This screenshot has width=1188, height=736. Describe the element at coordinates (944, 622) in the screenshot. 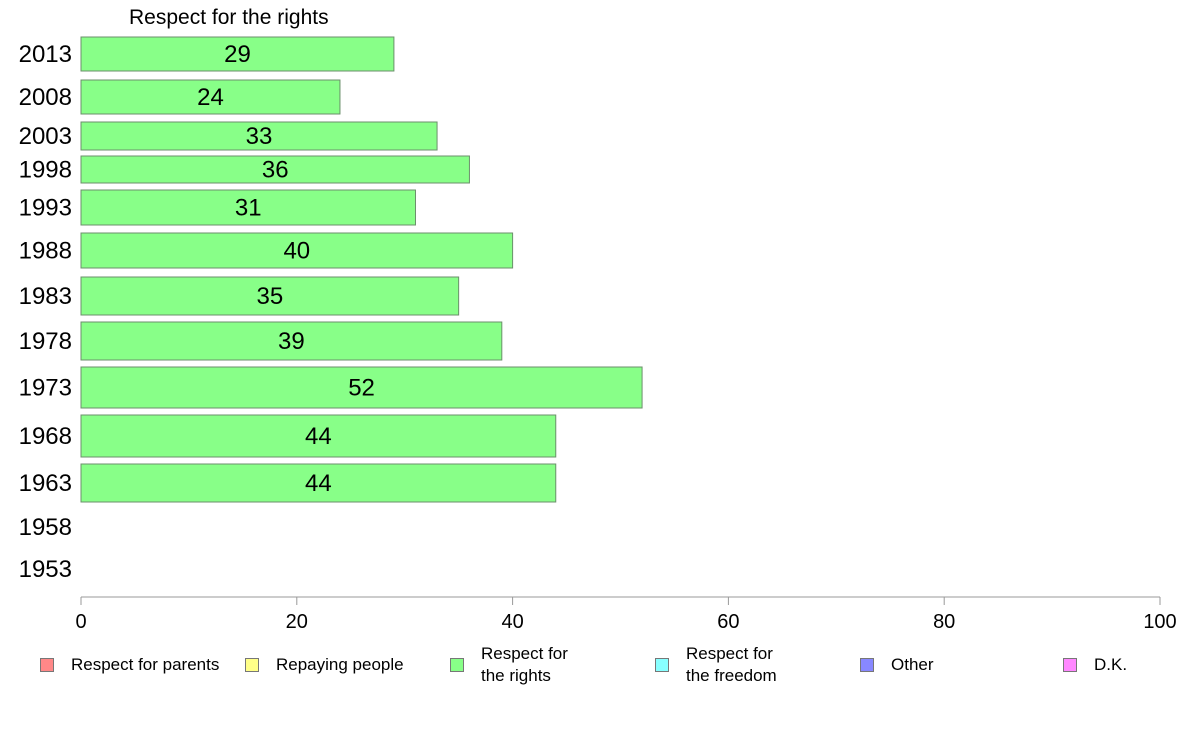

I see `x-tick-label-80: 80` at that location.